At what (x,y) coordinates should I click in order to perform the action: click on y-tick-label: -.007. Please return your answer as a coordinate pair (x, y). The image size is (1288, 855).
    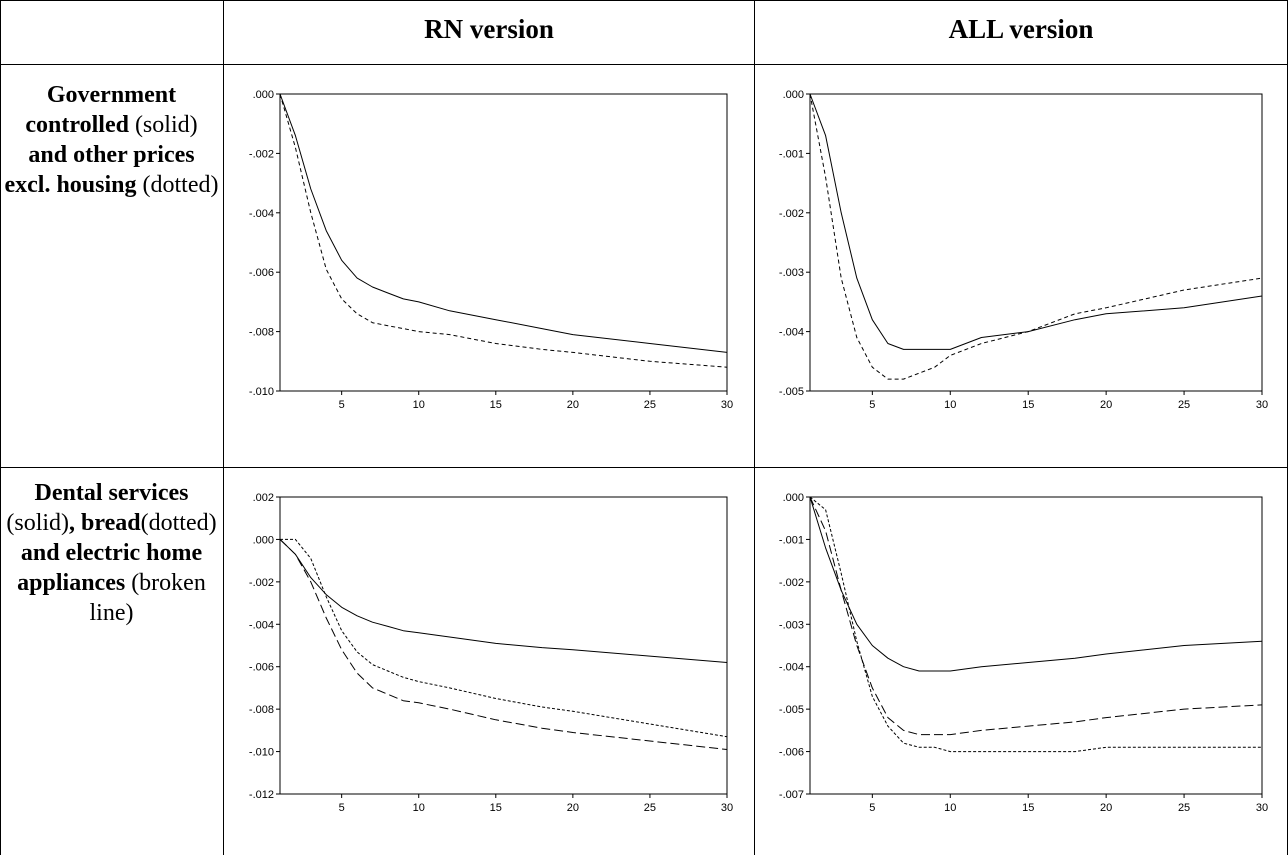
    Looking at the image, I should click on (791, 795).